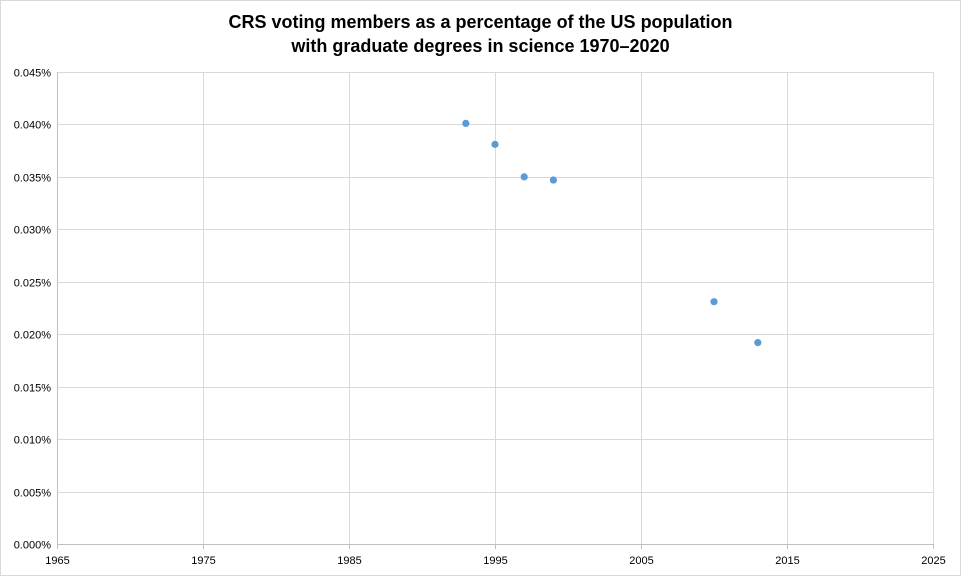  I want to click on y-tick-label: 0.045%, so click(33, 74).